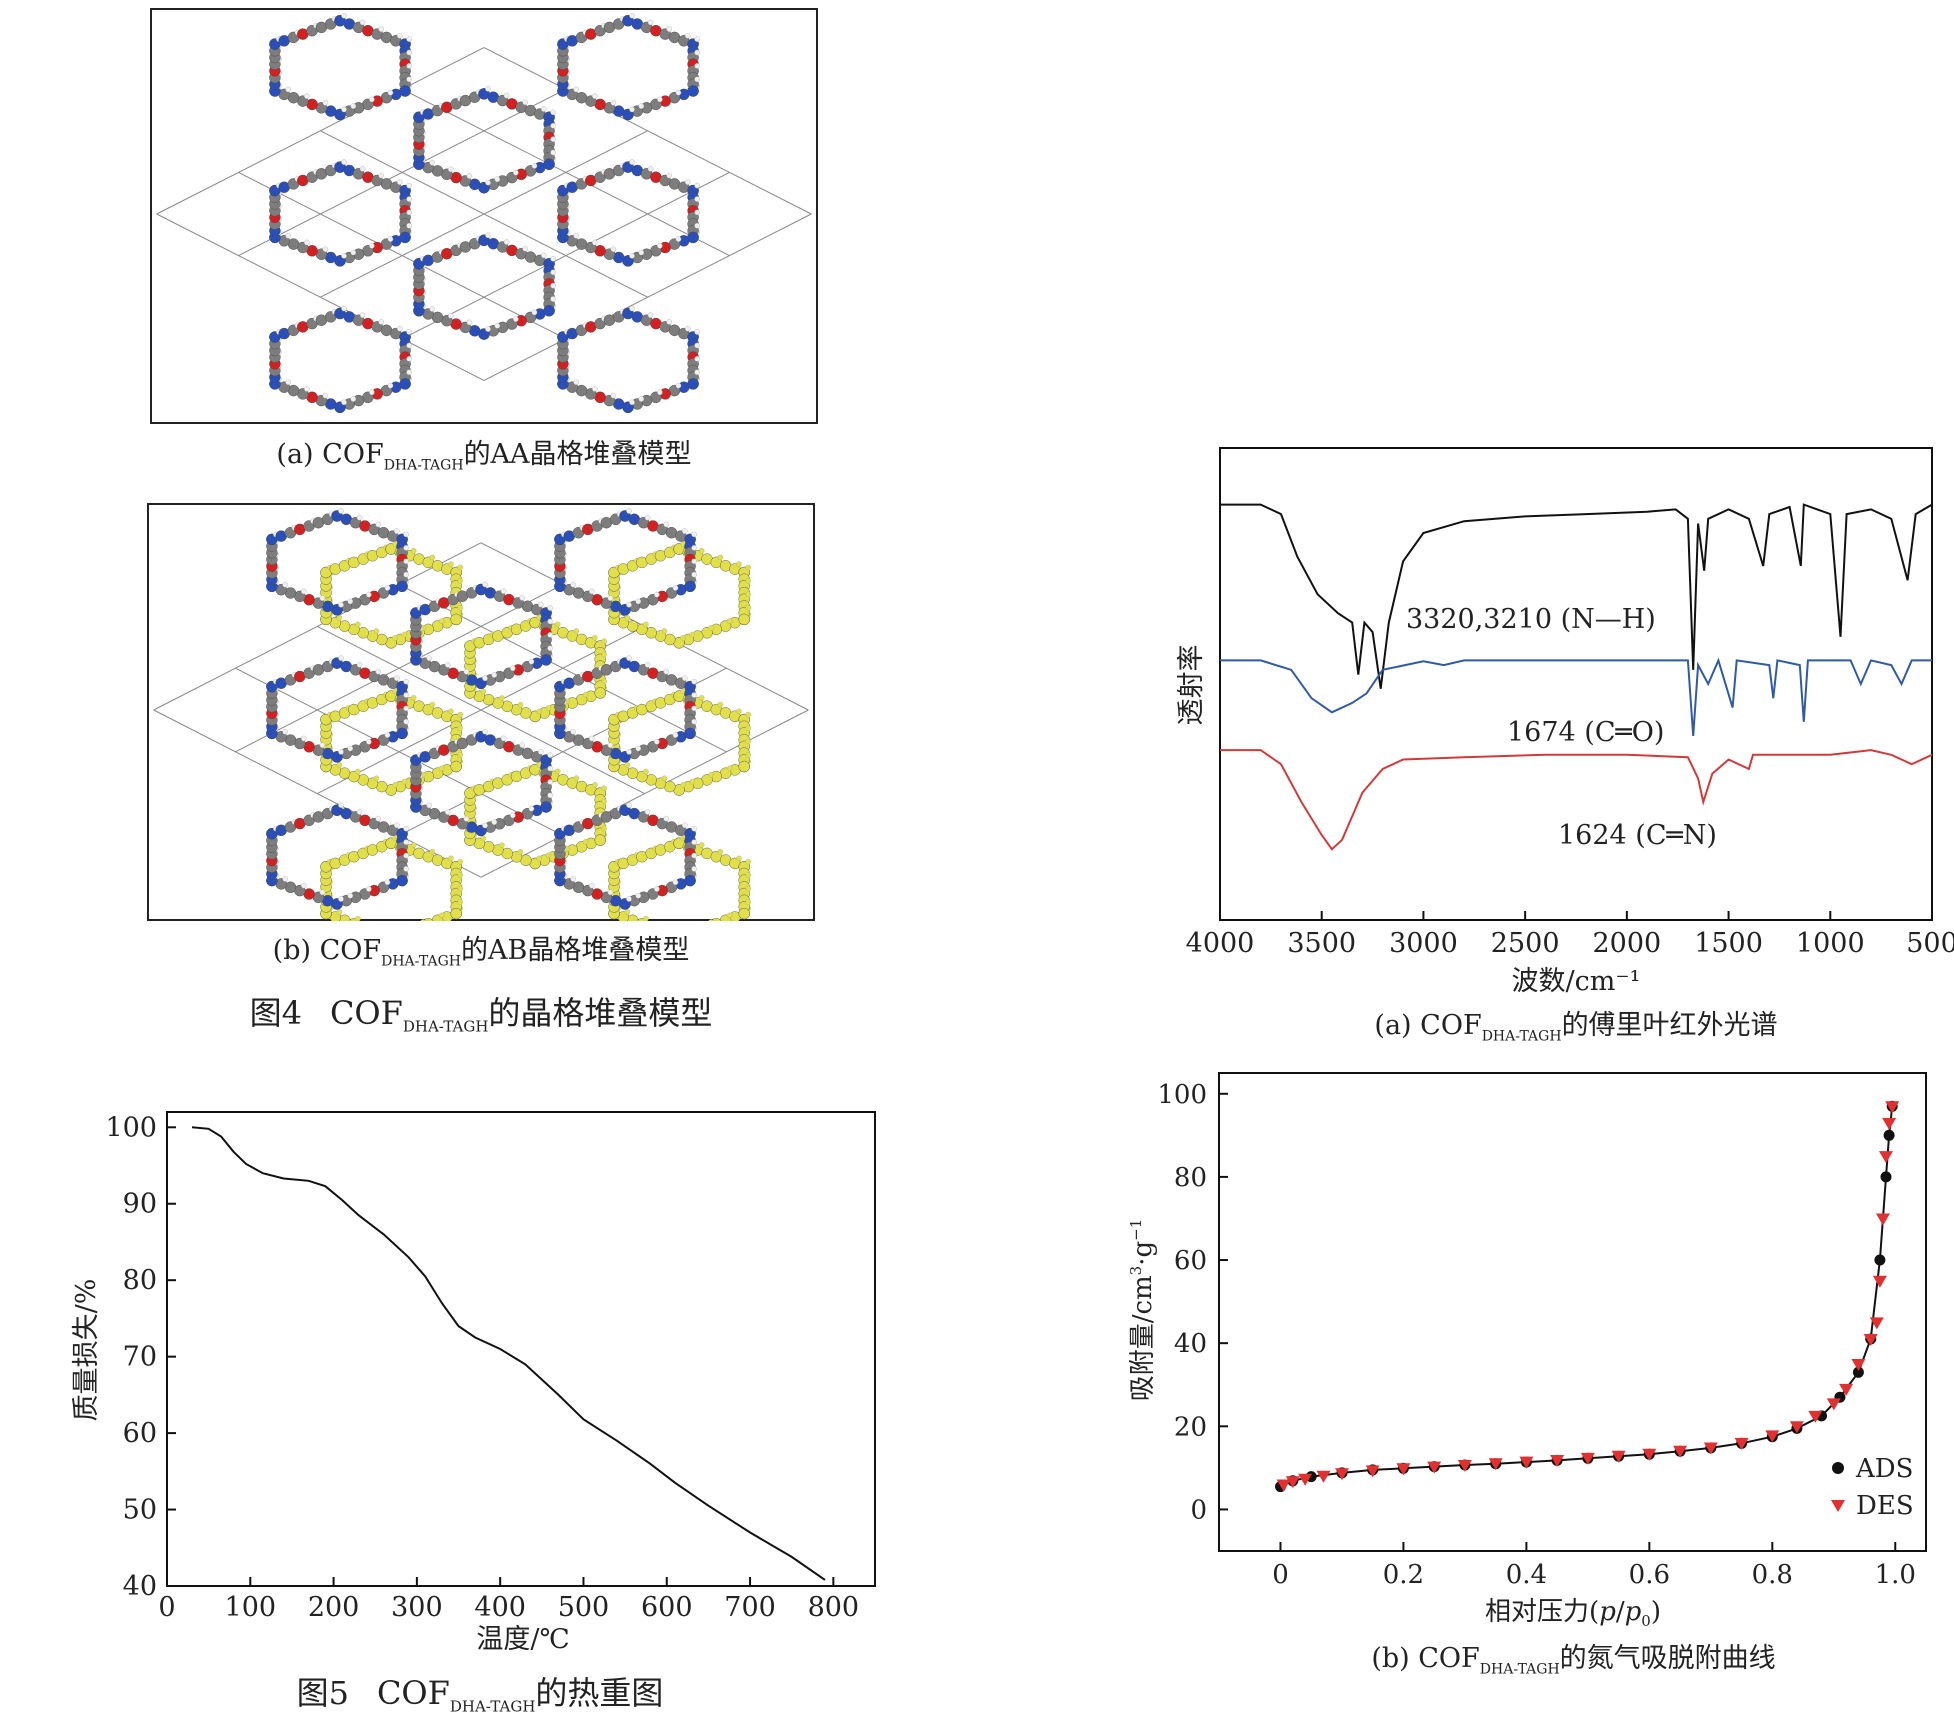  Describe the element at coordinates (1573, 1660) in the screenshot. I see `caption-bet: (b) COFDHA-TAGH的氮气吸脱附曲线` at that location.